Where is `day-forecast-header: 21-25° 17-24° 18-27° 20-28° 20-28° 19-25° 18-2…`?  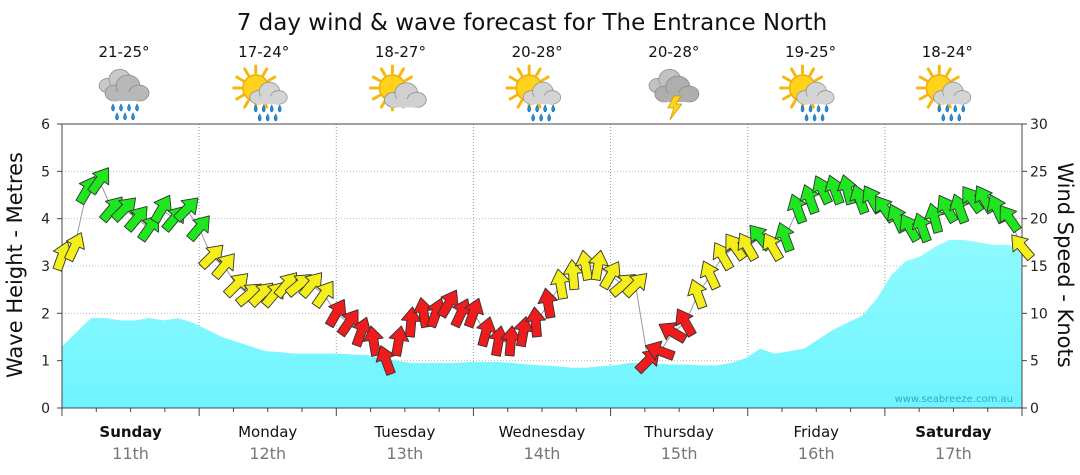 day-forecast-header: 21-25° 17-24° 18-27° 20-28° 20-28° 19-25° 18-2… is located at coordinates (535, 82).